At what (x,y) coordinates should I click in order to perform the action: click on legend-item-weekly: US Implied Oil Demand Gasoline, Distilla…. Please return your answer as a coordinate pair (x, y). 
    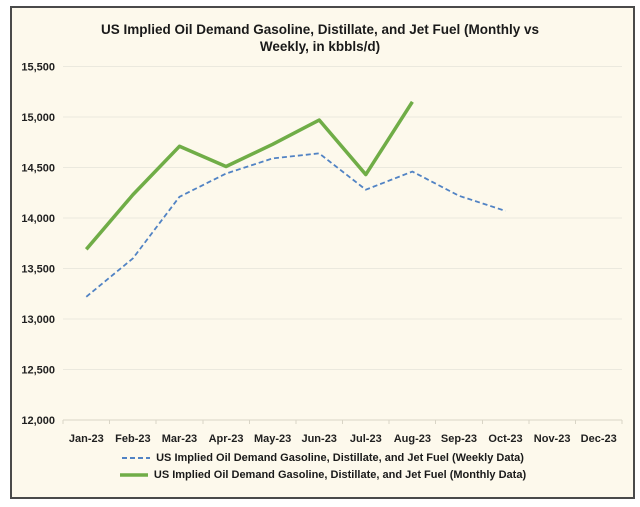
    Looking at the image, I should click on (322, 458).